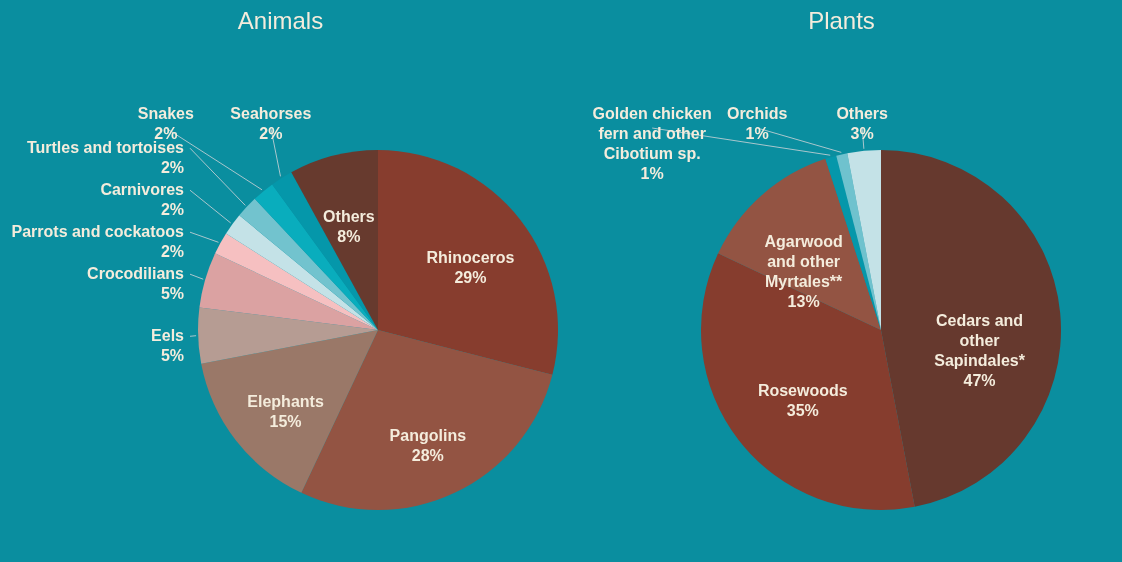 The image size is (1122, 562). I want to click on data-label: 28%, so click(427, 455).